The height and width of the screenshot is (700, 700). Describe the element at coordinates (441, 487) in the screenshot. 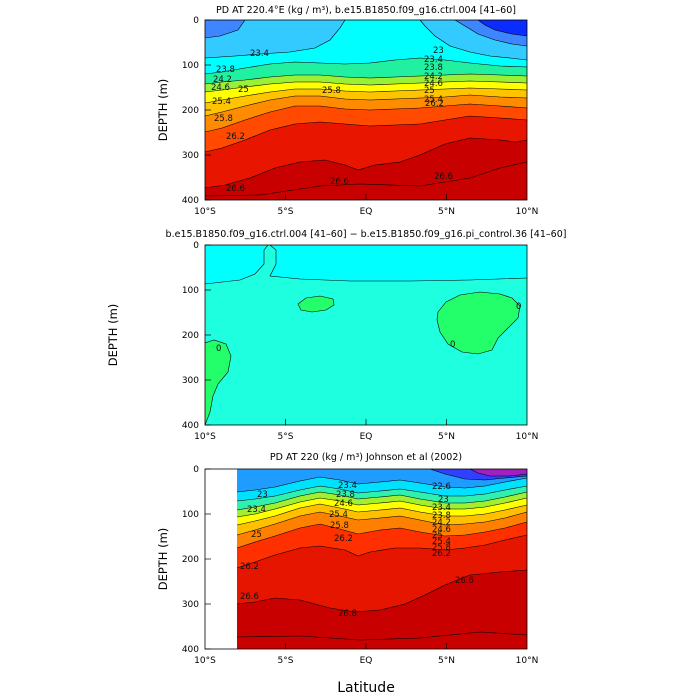

I see `p3-clabel: 22.6` at that location.